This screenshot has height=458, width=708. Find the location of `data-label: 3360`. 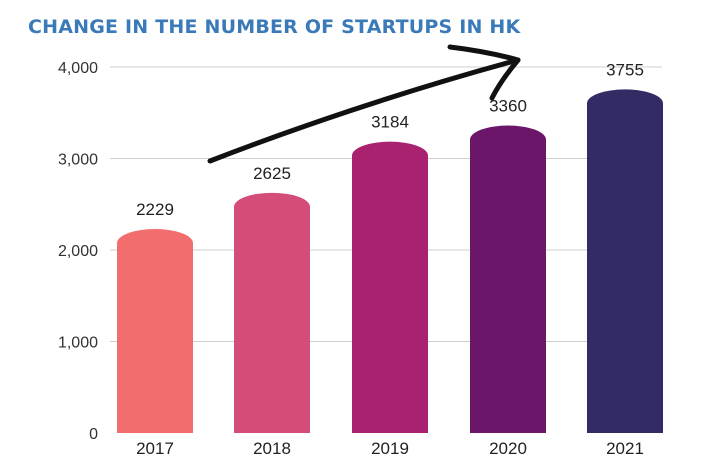

data-label: 3360 is located at coordinates (508, 106).